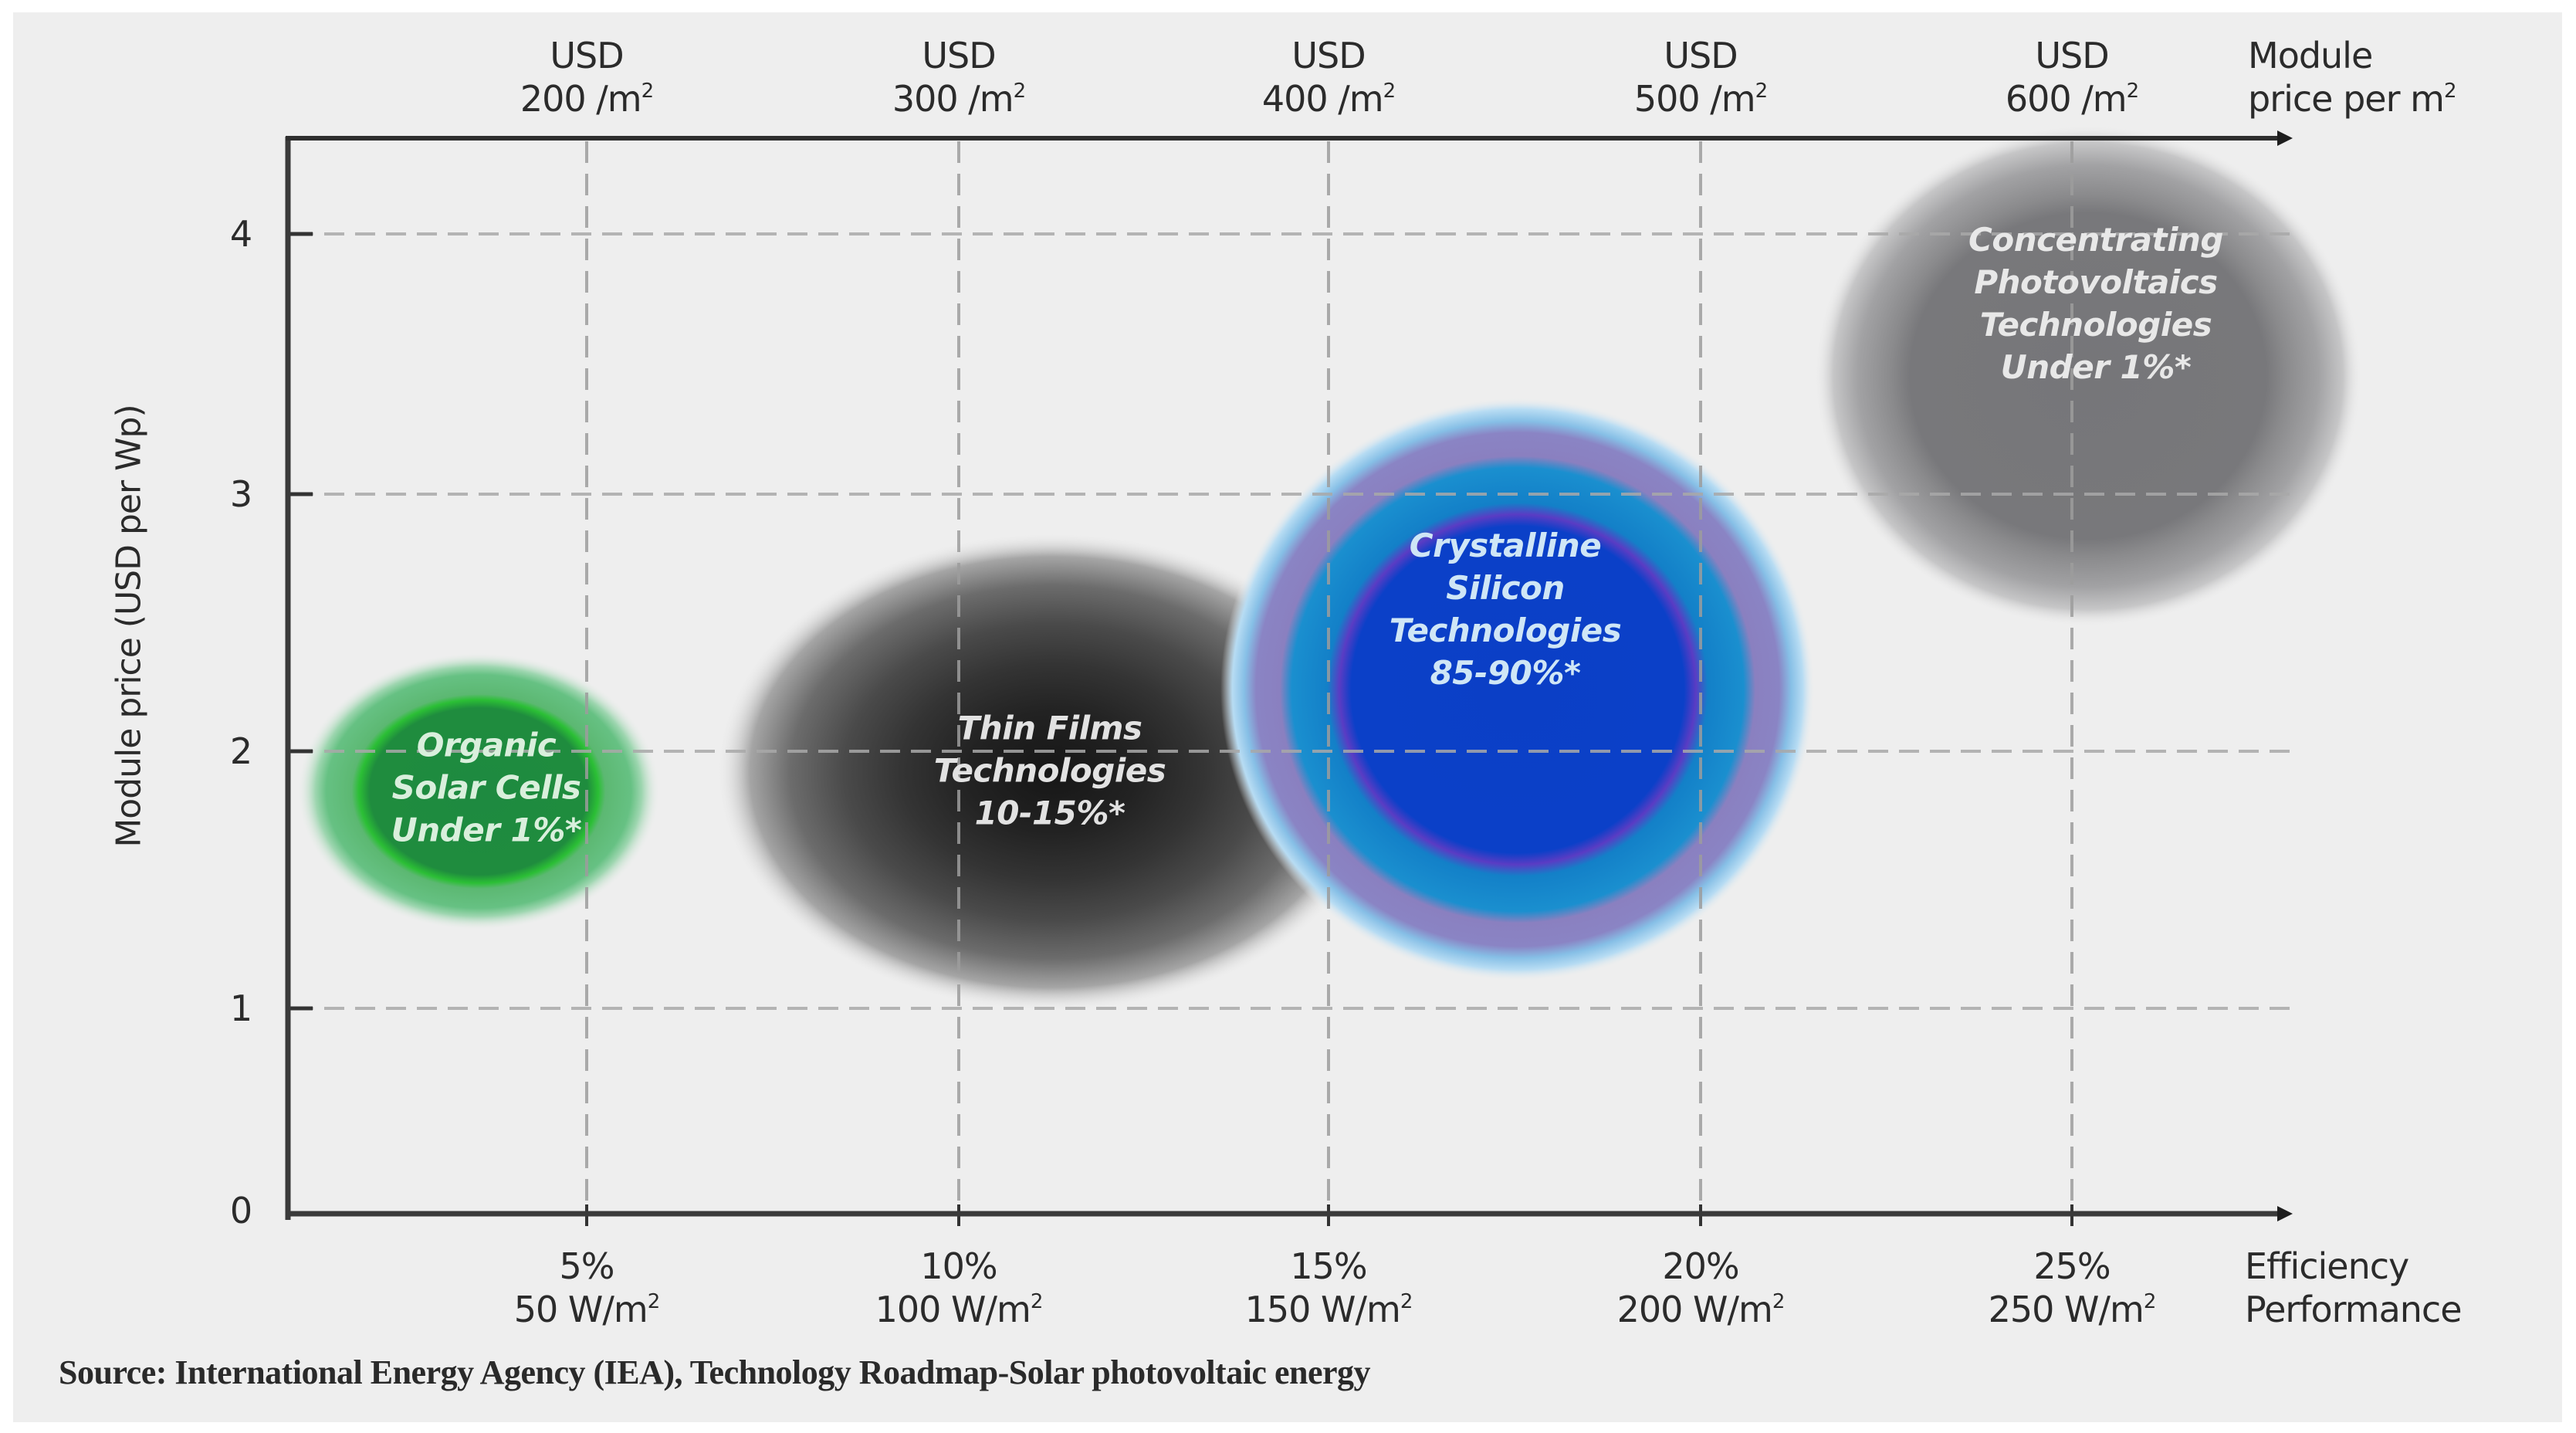  Describe the element at coordinates (2353, 1287) in the screenshot. I see `x-axis-title: Efficiency Performance` at that location.